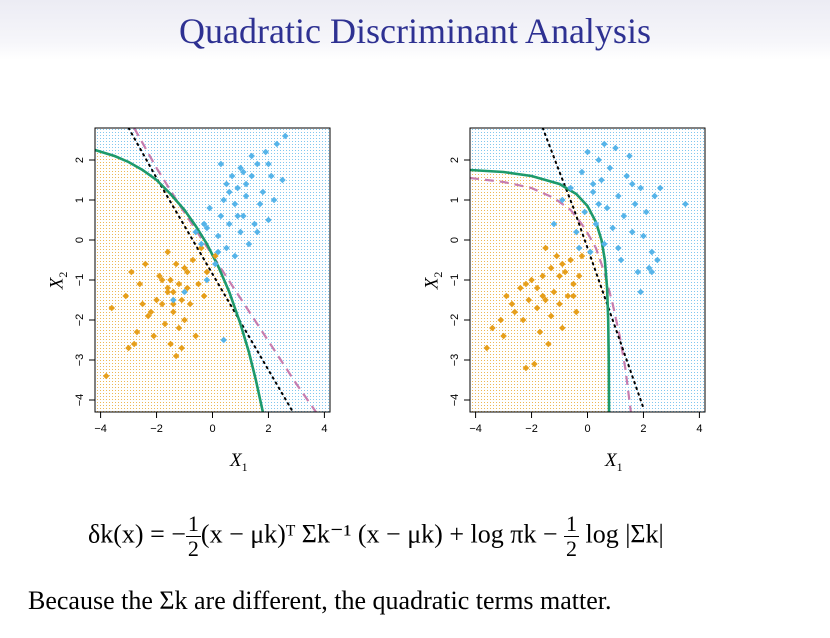 Image resolution: width=830 pixels, height=638 pixels. What do you see at coordinates (455, 360) in the screenshot?
I see `y-tick-label: −3` at bounding box center [455, 360].